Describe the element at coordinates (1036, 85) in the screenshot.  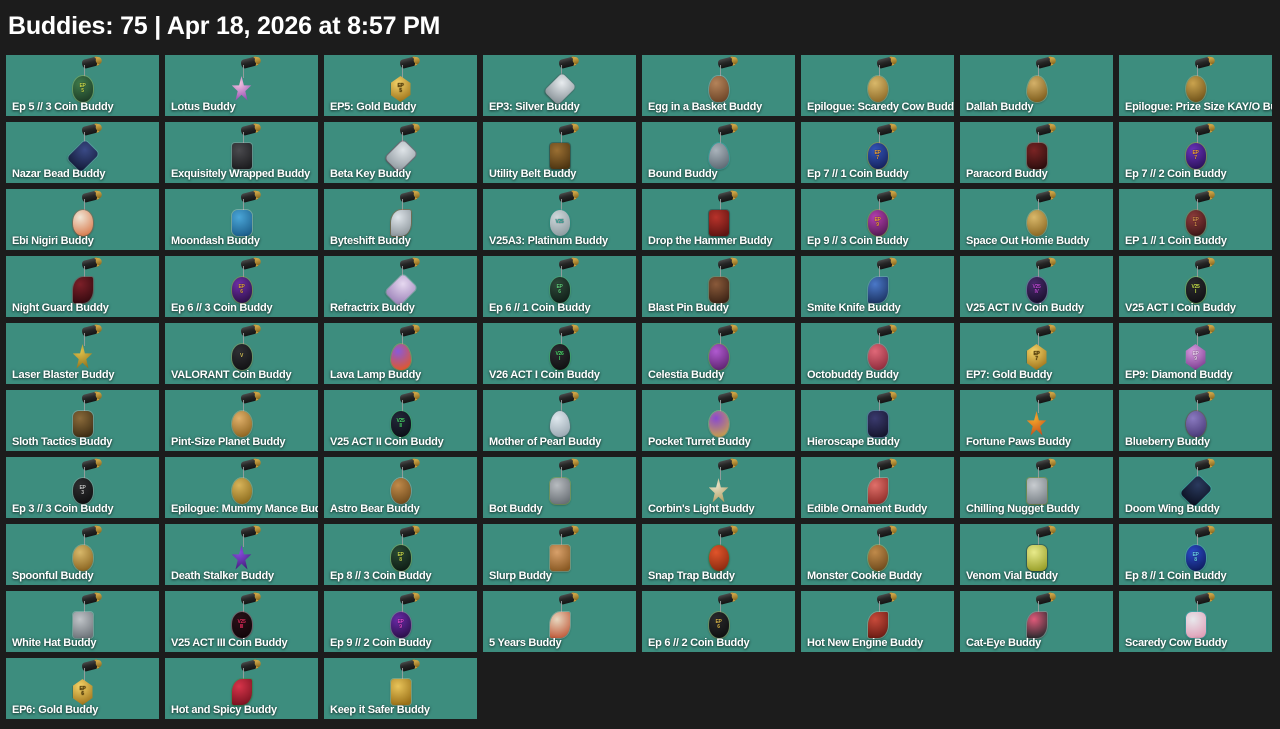
I see `buddy-card: Dallah Buddy` at that location.